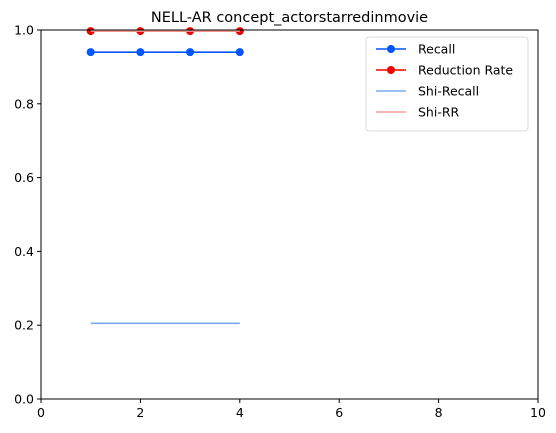 This screenshot has width=556, height=433. What do you see at coordinates (448, 91) in the screenshot?
I see `legend-label-shi-recall: Shi-Recall` at bounding box center [448, 91].